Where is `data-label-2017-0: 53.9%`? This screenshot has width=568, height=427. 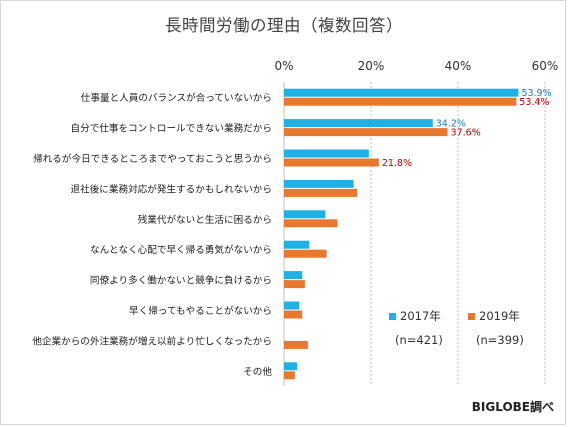 data-label-2017-0: 53.9% is located at coordinates (536, 93).